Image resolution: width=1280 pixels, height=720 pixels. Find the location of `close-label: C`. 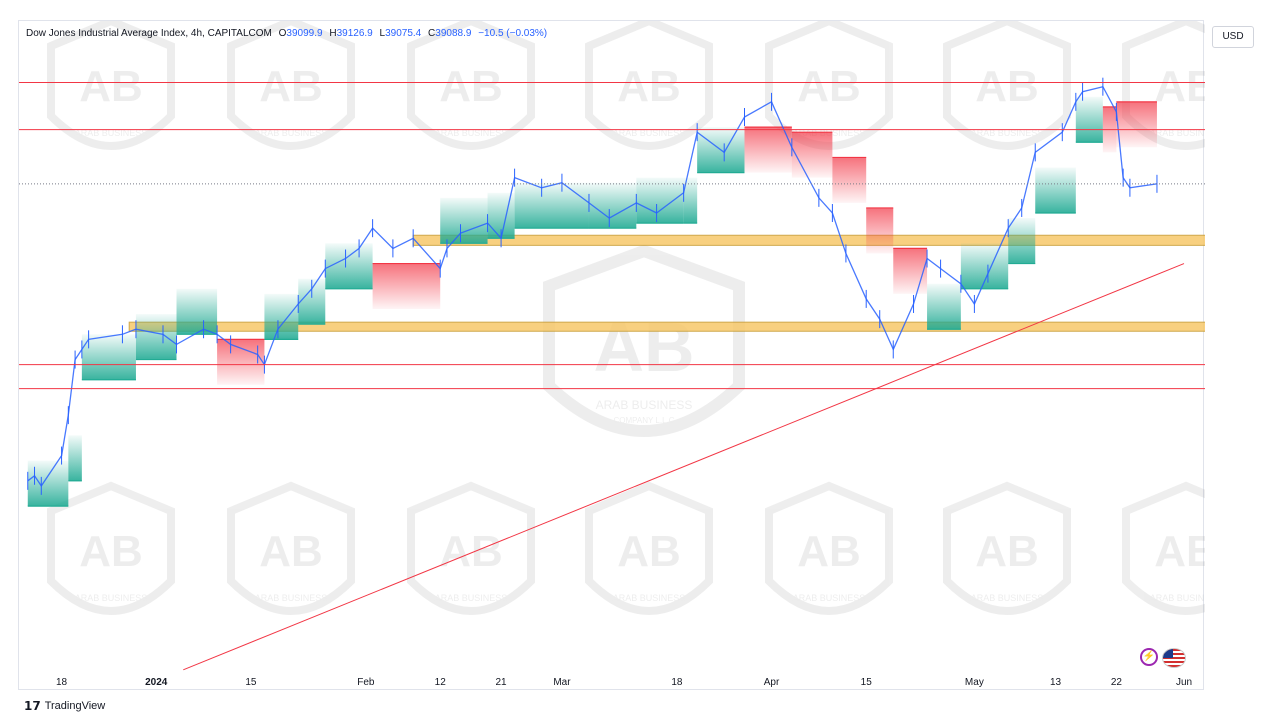

close-label: C is located at coordinates (432, 33).